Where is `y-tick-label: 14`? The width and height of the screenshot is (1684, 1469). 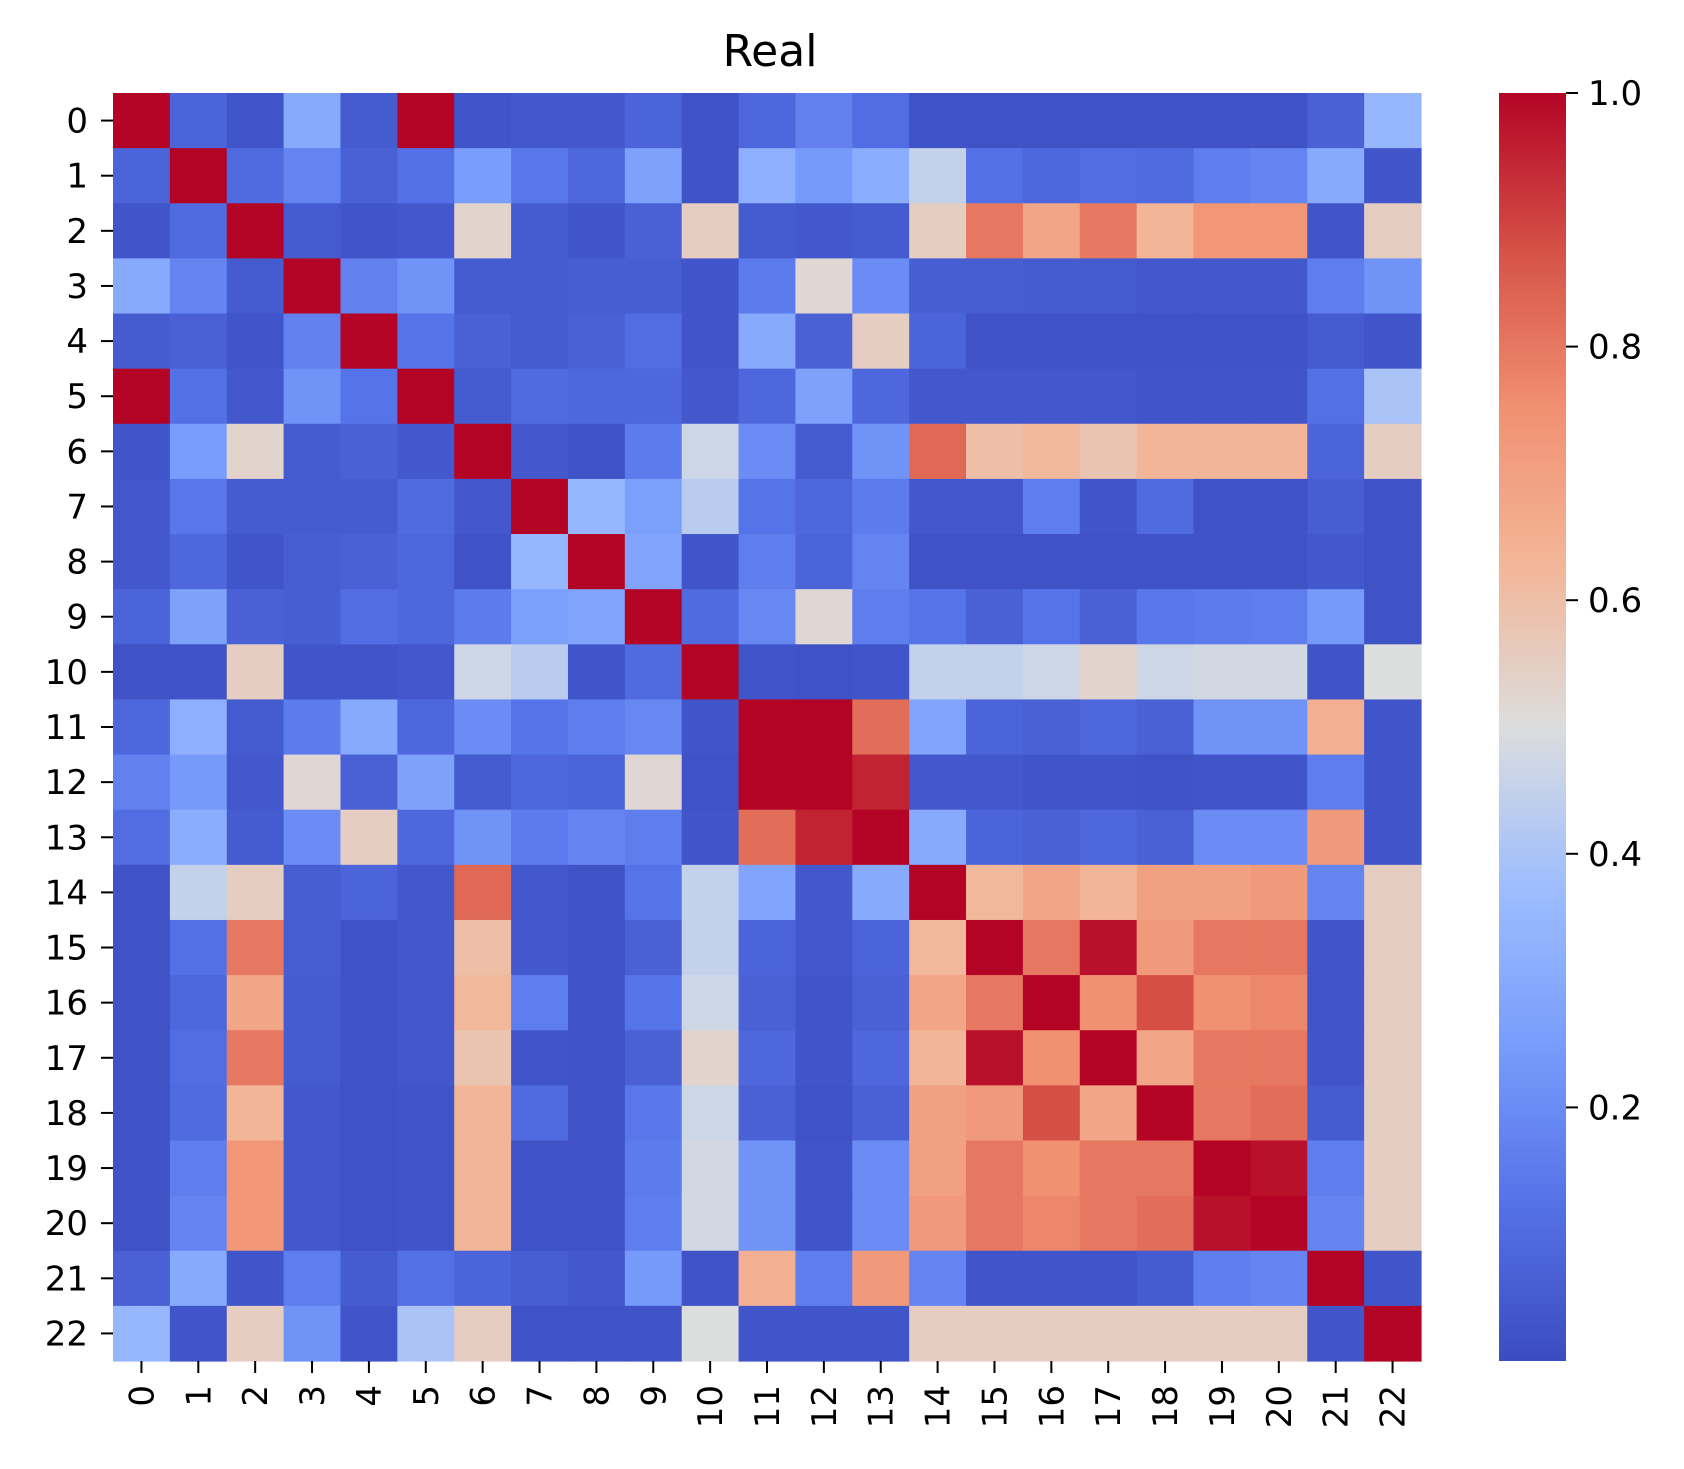
y-tick-label: 14 is located at coordinates (66, 893).